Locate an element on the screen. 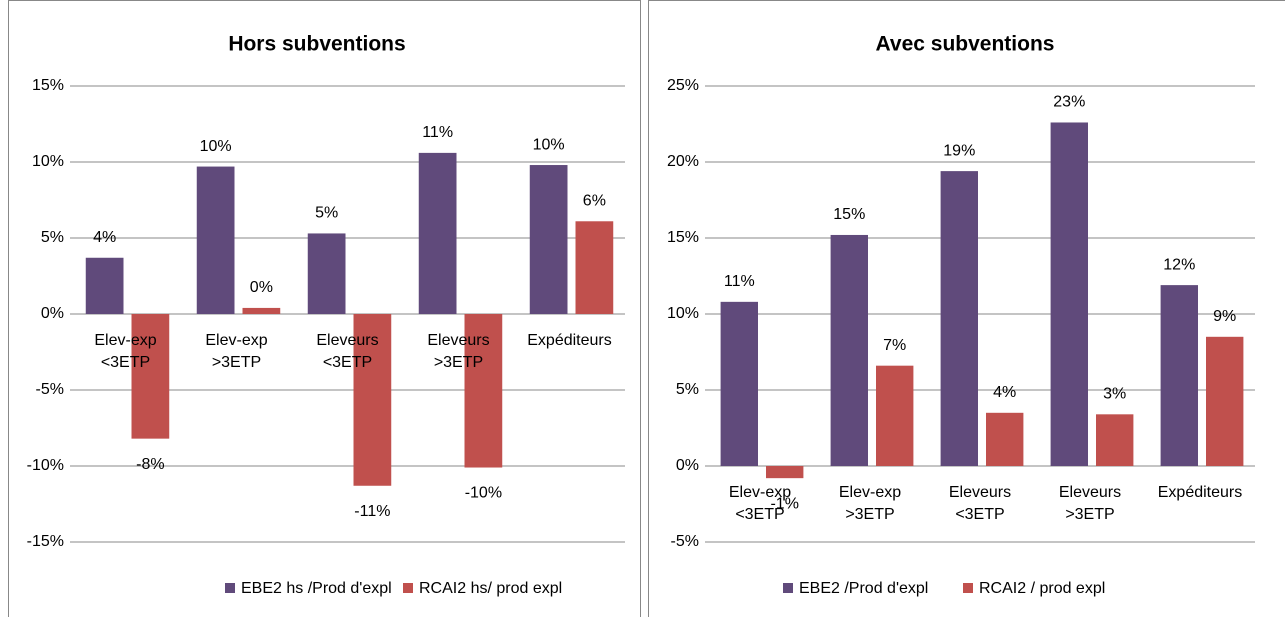 Image resolution: width=1285 pixels, height=617 pixels. legend-label: RCAI2 / prod expl is located at coordinates (1042, 588).